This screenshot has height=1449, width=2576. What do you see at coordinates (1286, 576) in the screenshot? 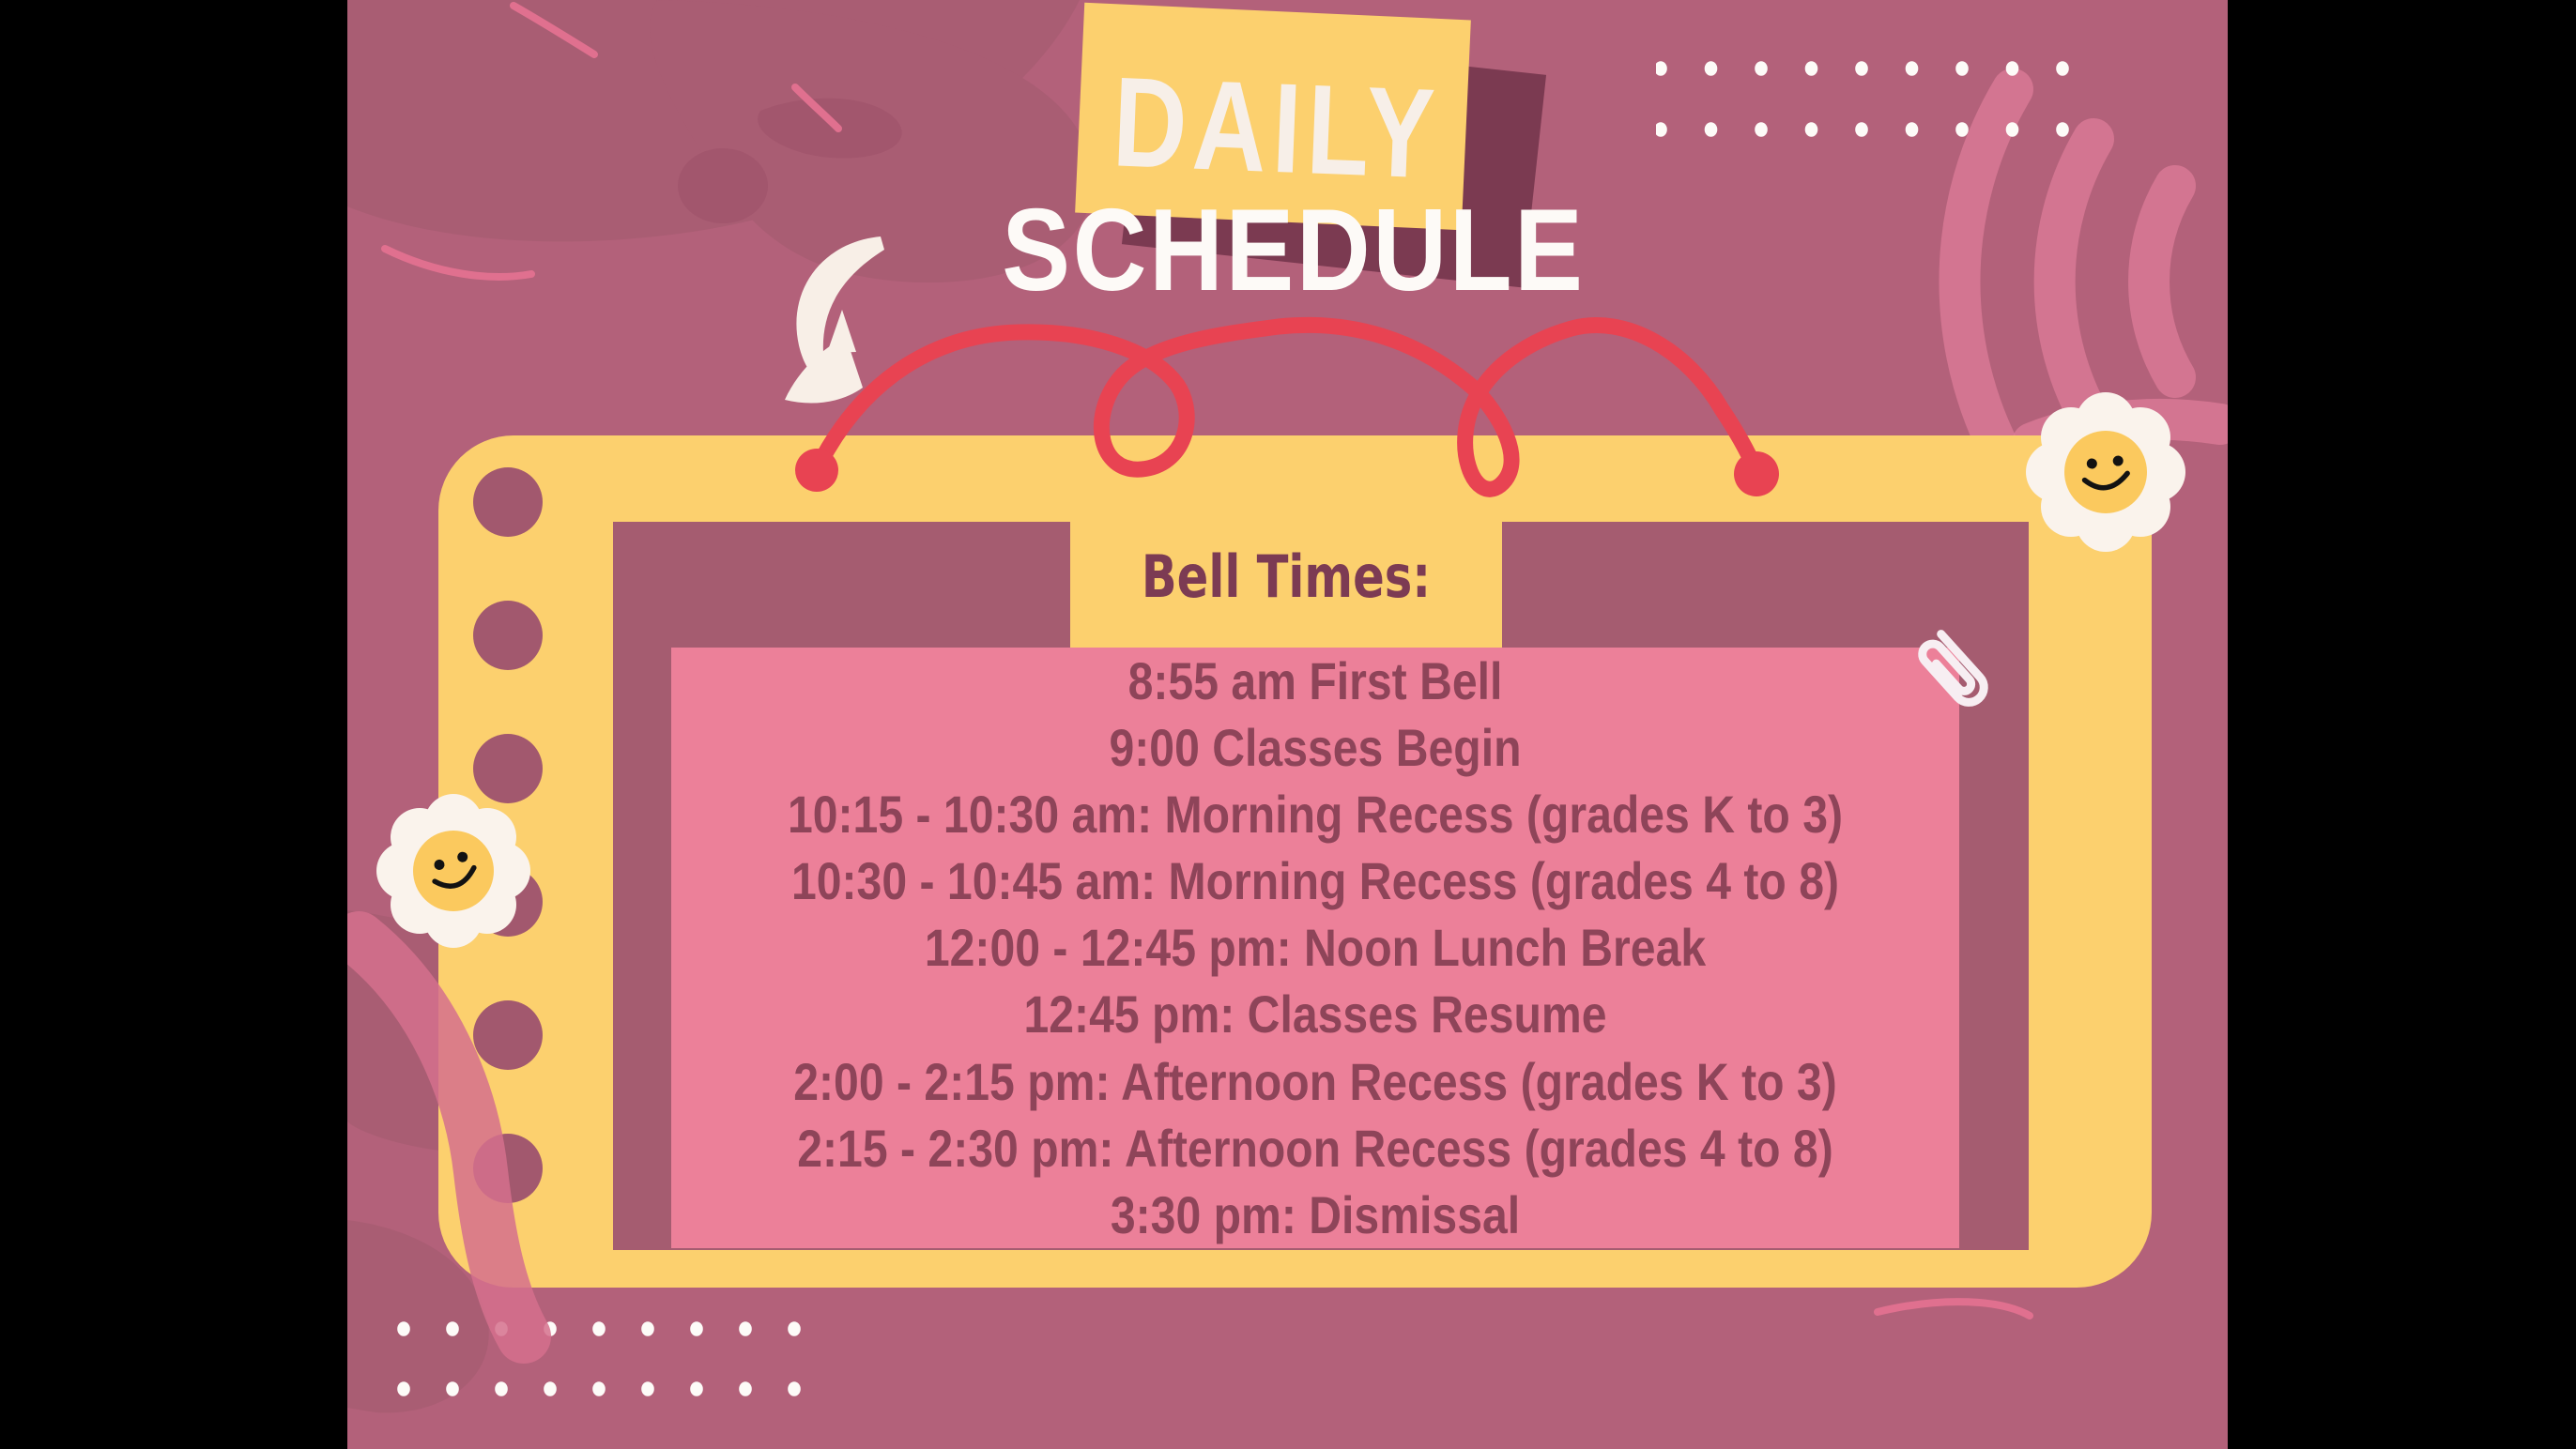
I see `bell-times-label: Bell Times:` at bounding box center [1286, 576].